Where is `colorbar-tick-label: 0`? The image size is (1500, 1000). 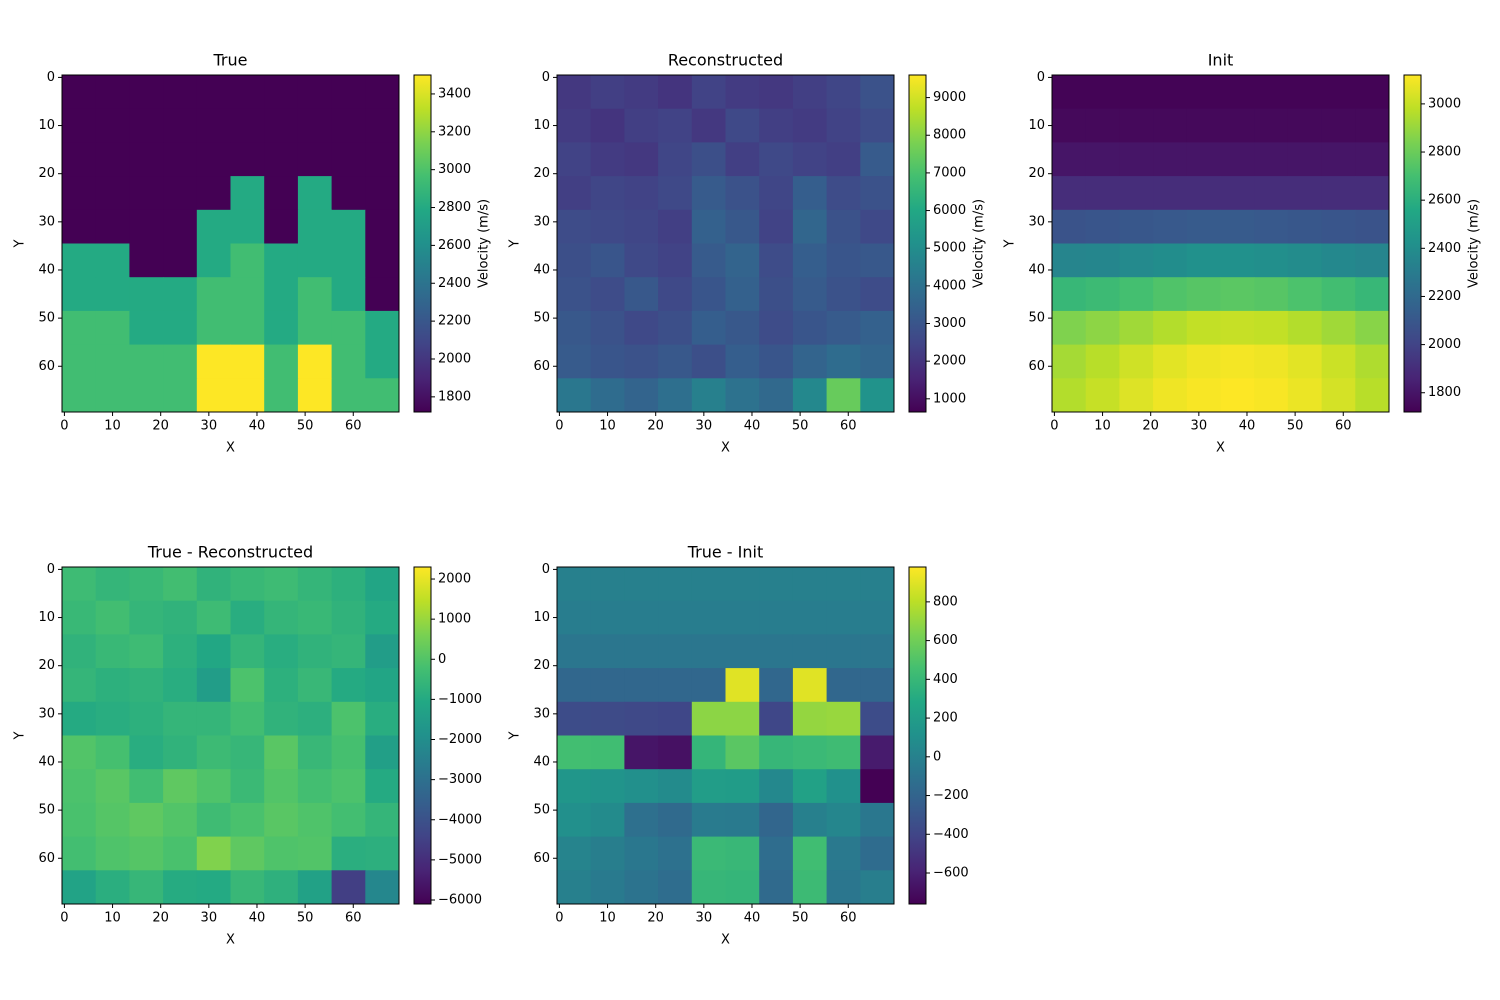
colorbar-tick-label: 0 is located at coordinates (442, 659).